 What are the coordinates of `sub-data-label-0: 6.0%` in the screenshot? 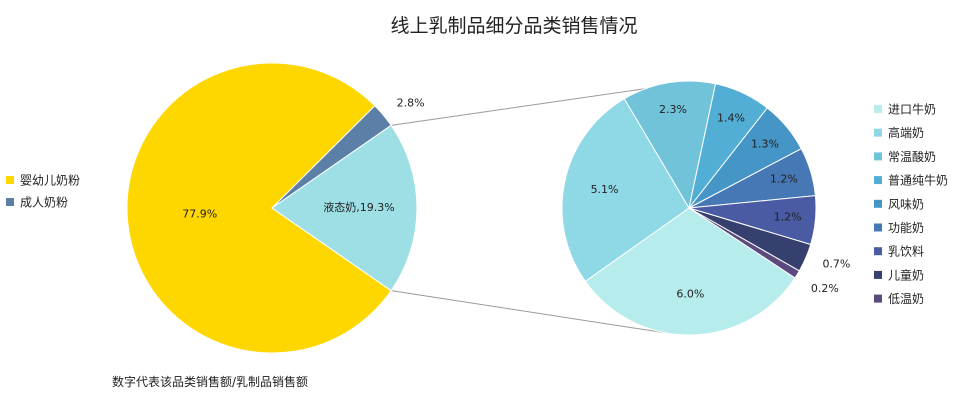 It's located at (690, 293).